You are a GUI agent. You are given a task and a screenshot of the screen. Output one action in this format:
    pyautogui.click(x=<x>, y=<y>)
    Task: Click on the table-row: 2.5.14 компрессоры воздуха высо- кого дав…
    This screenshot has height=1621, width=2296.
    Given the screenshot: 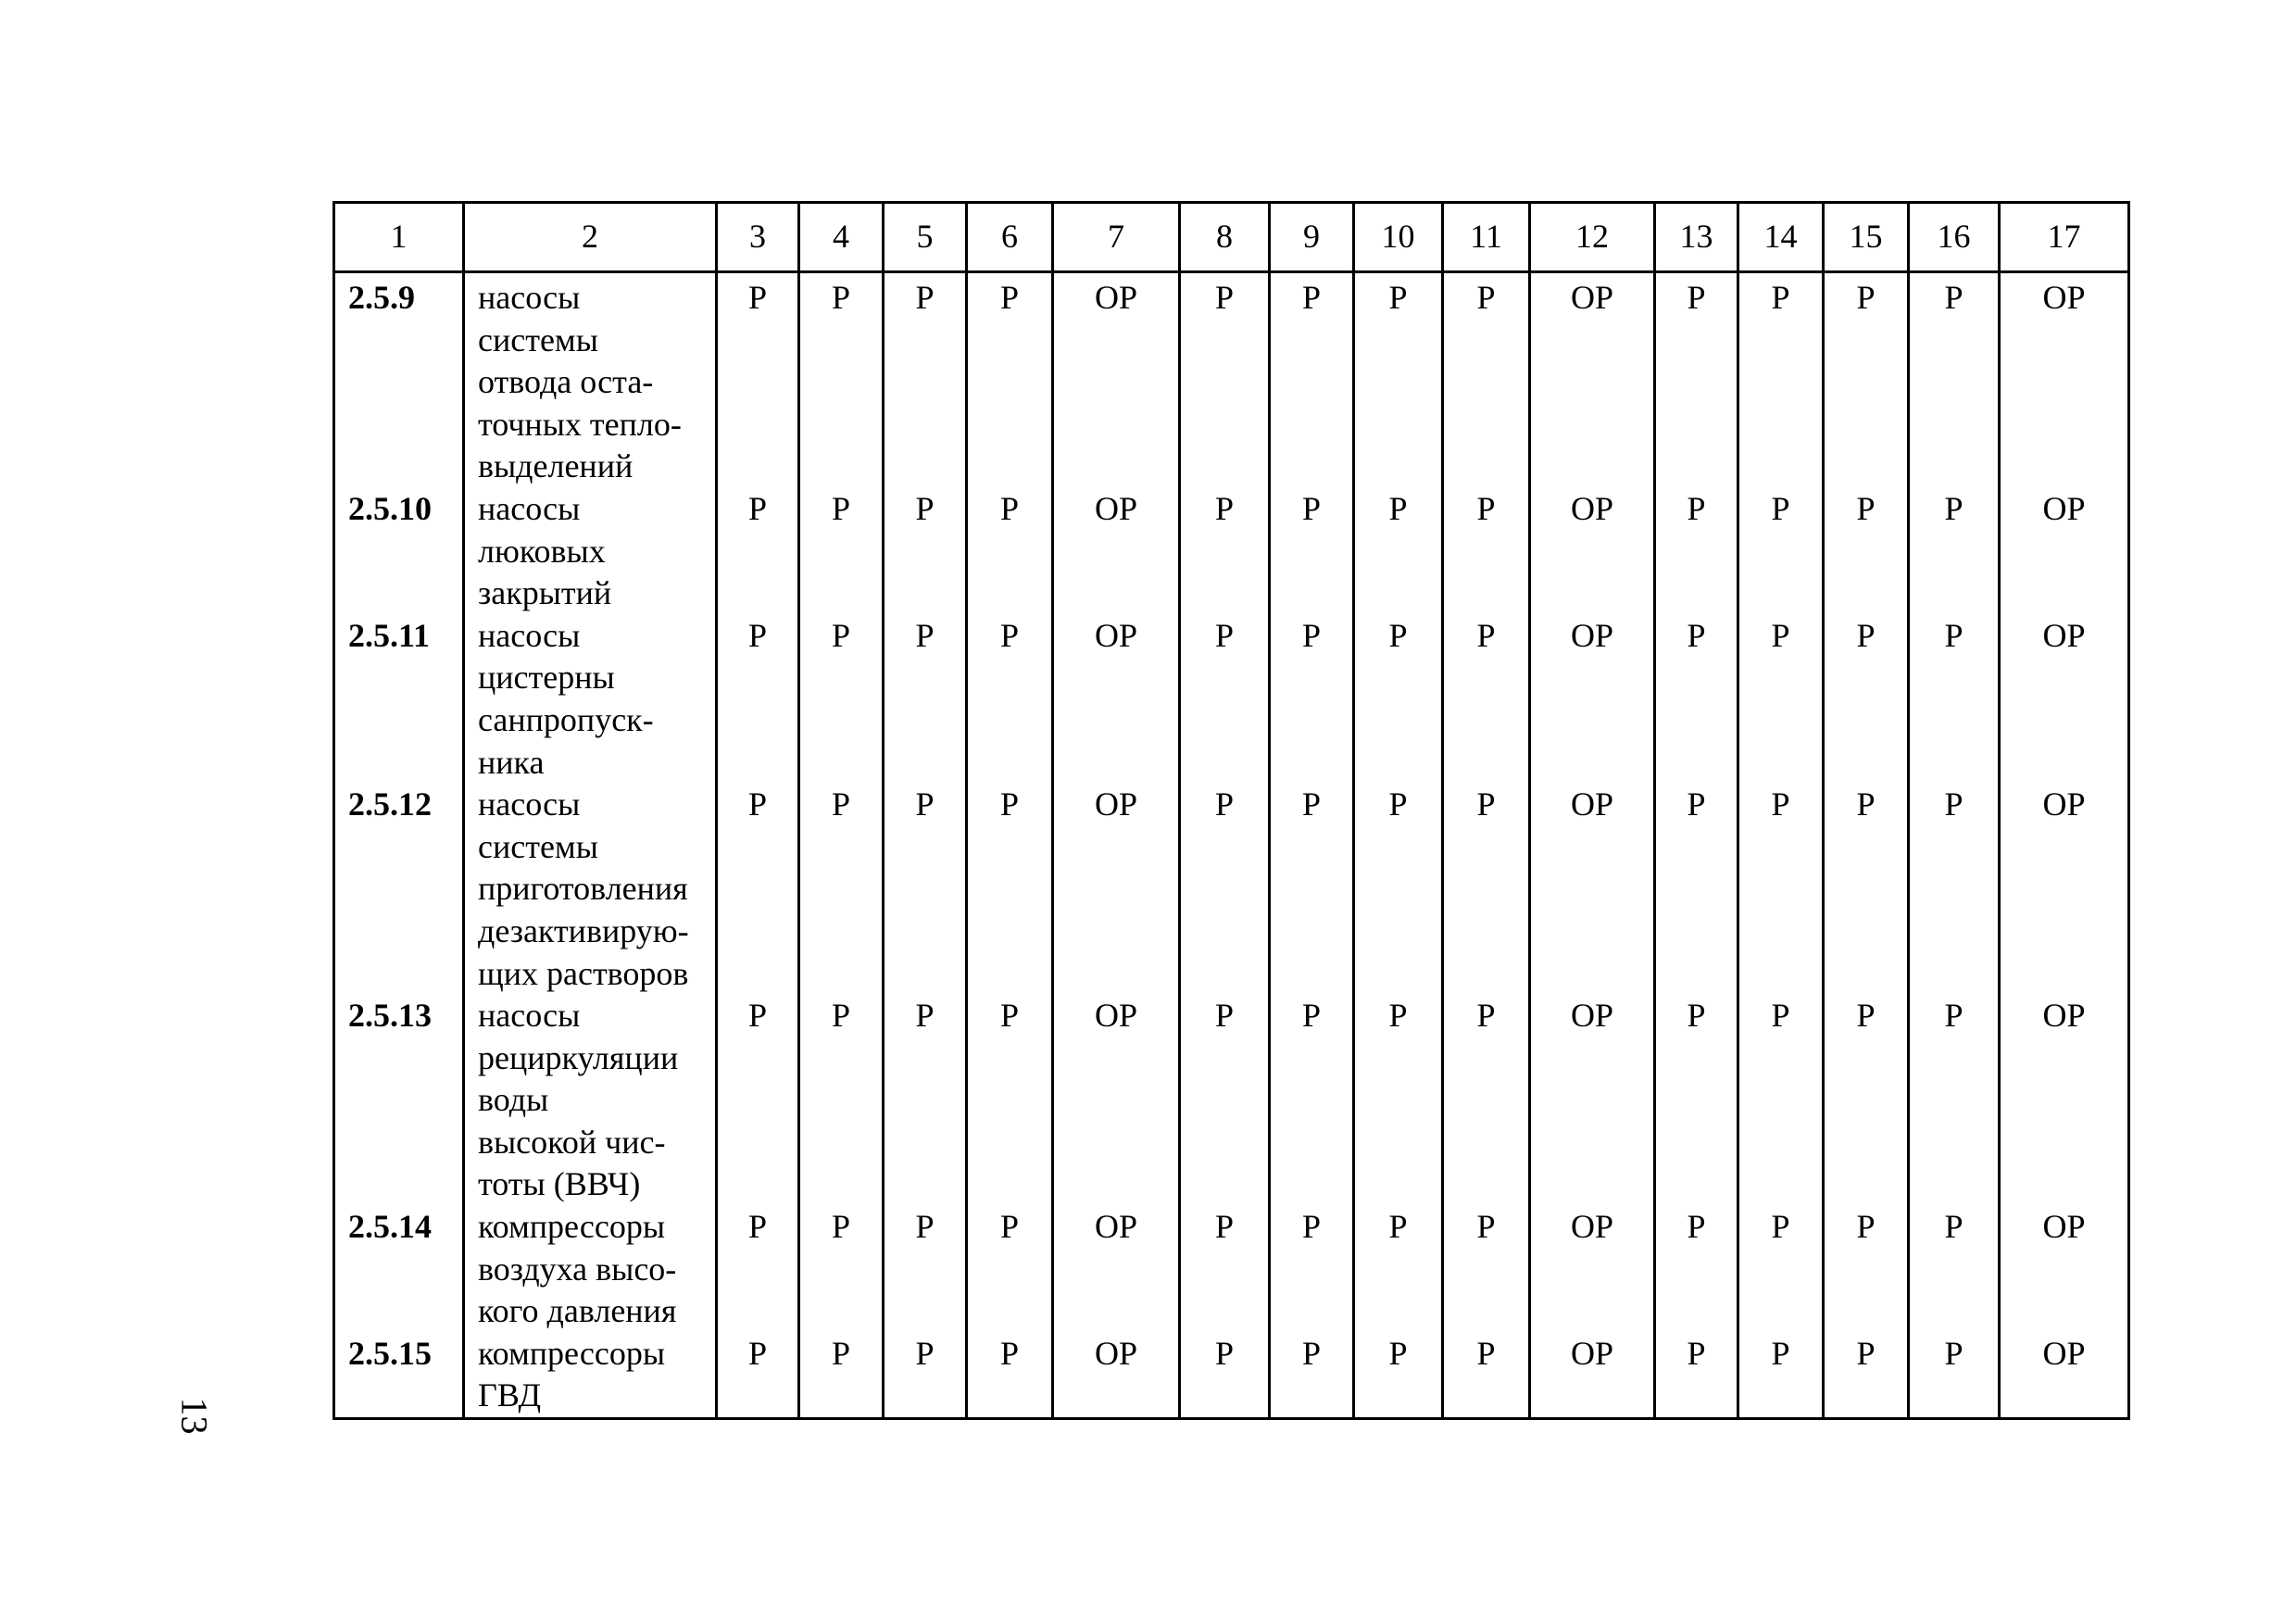 What is the action you would take?
    pyautogui.click(x=1231, y=1269)
    